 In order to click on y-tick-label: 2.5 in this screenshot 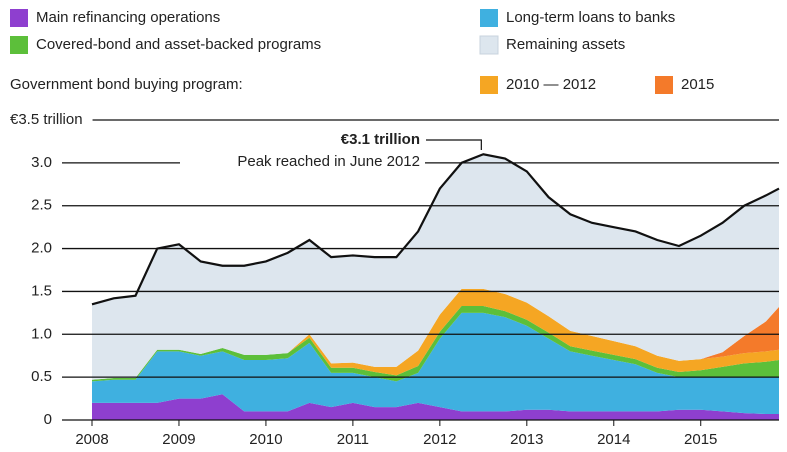, I will do `click(41, 205)`.